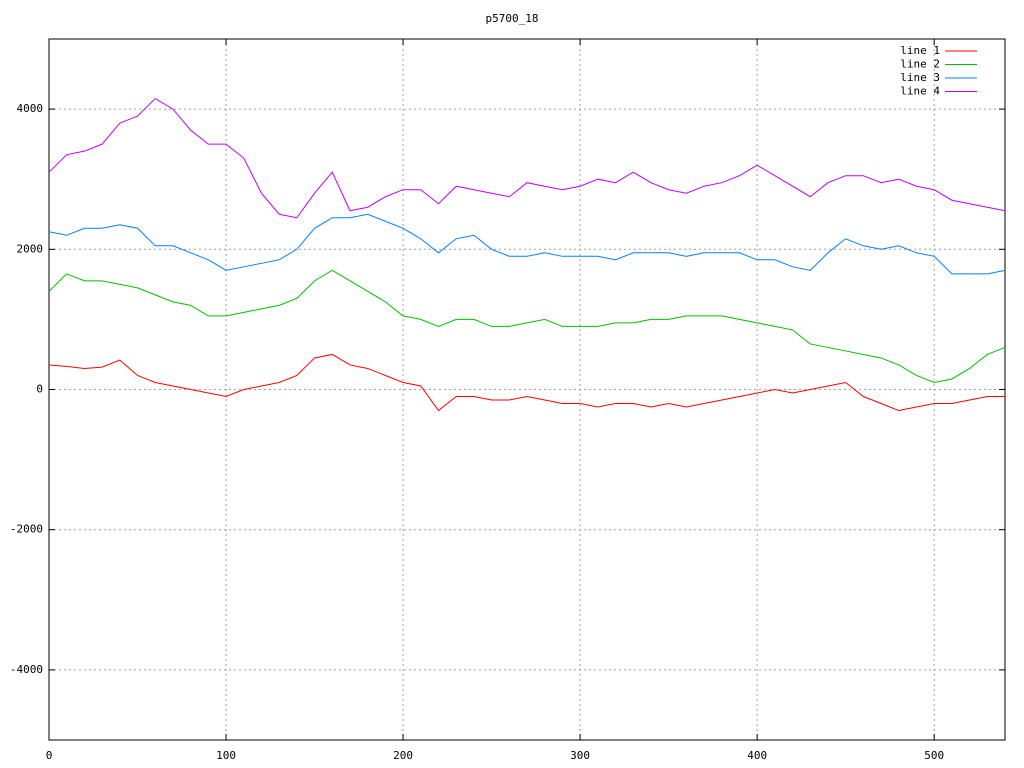 The height and width of the screenshot is (768, 1024). I want to click on chart-title: p5700_18, so click(512, 18).